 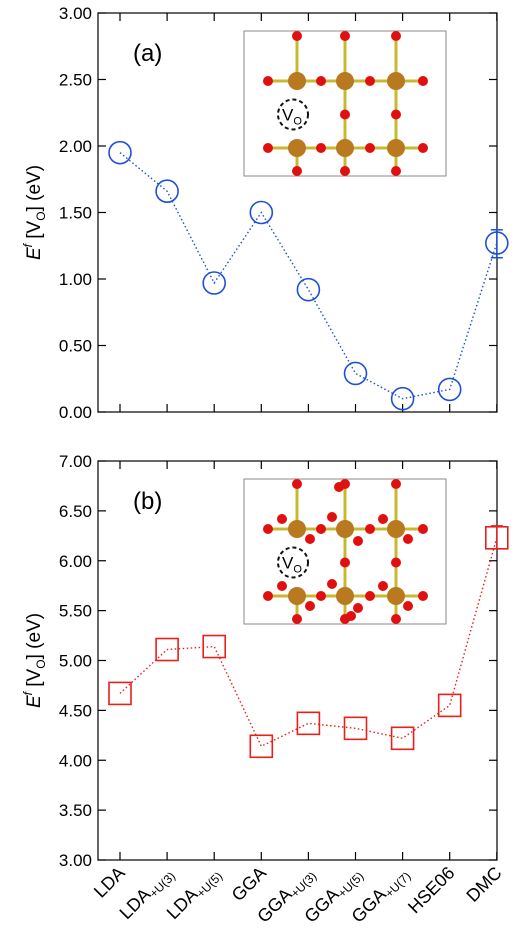 What do you see at coordinates (34, 232) in the screenshot?
I see `y-axis-label-bracket_open: [V` at bounding box center [34, 232].